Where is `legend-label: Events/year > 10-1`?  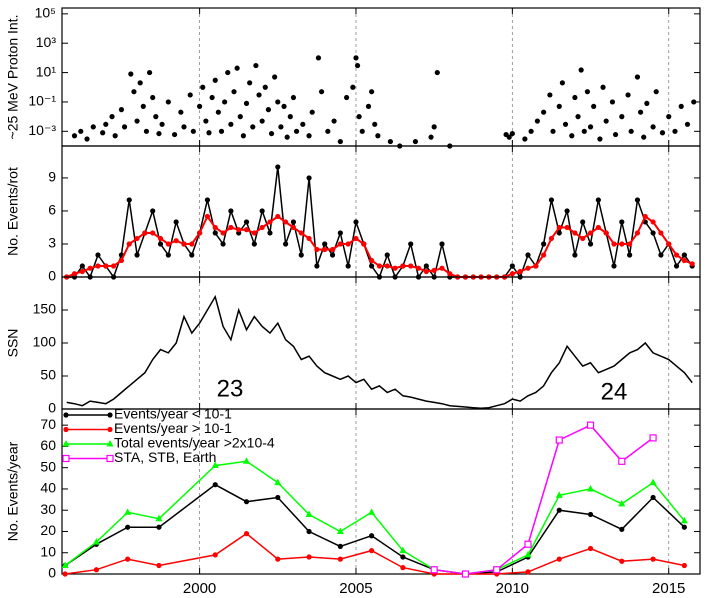 legend-label: Events/year > 10-1 is located at coordinates (173, 428).